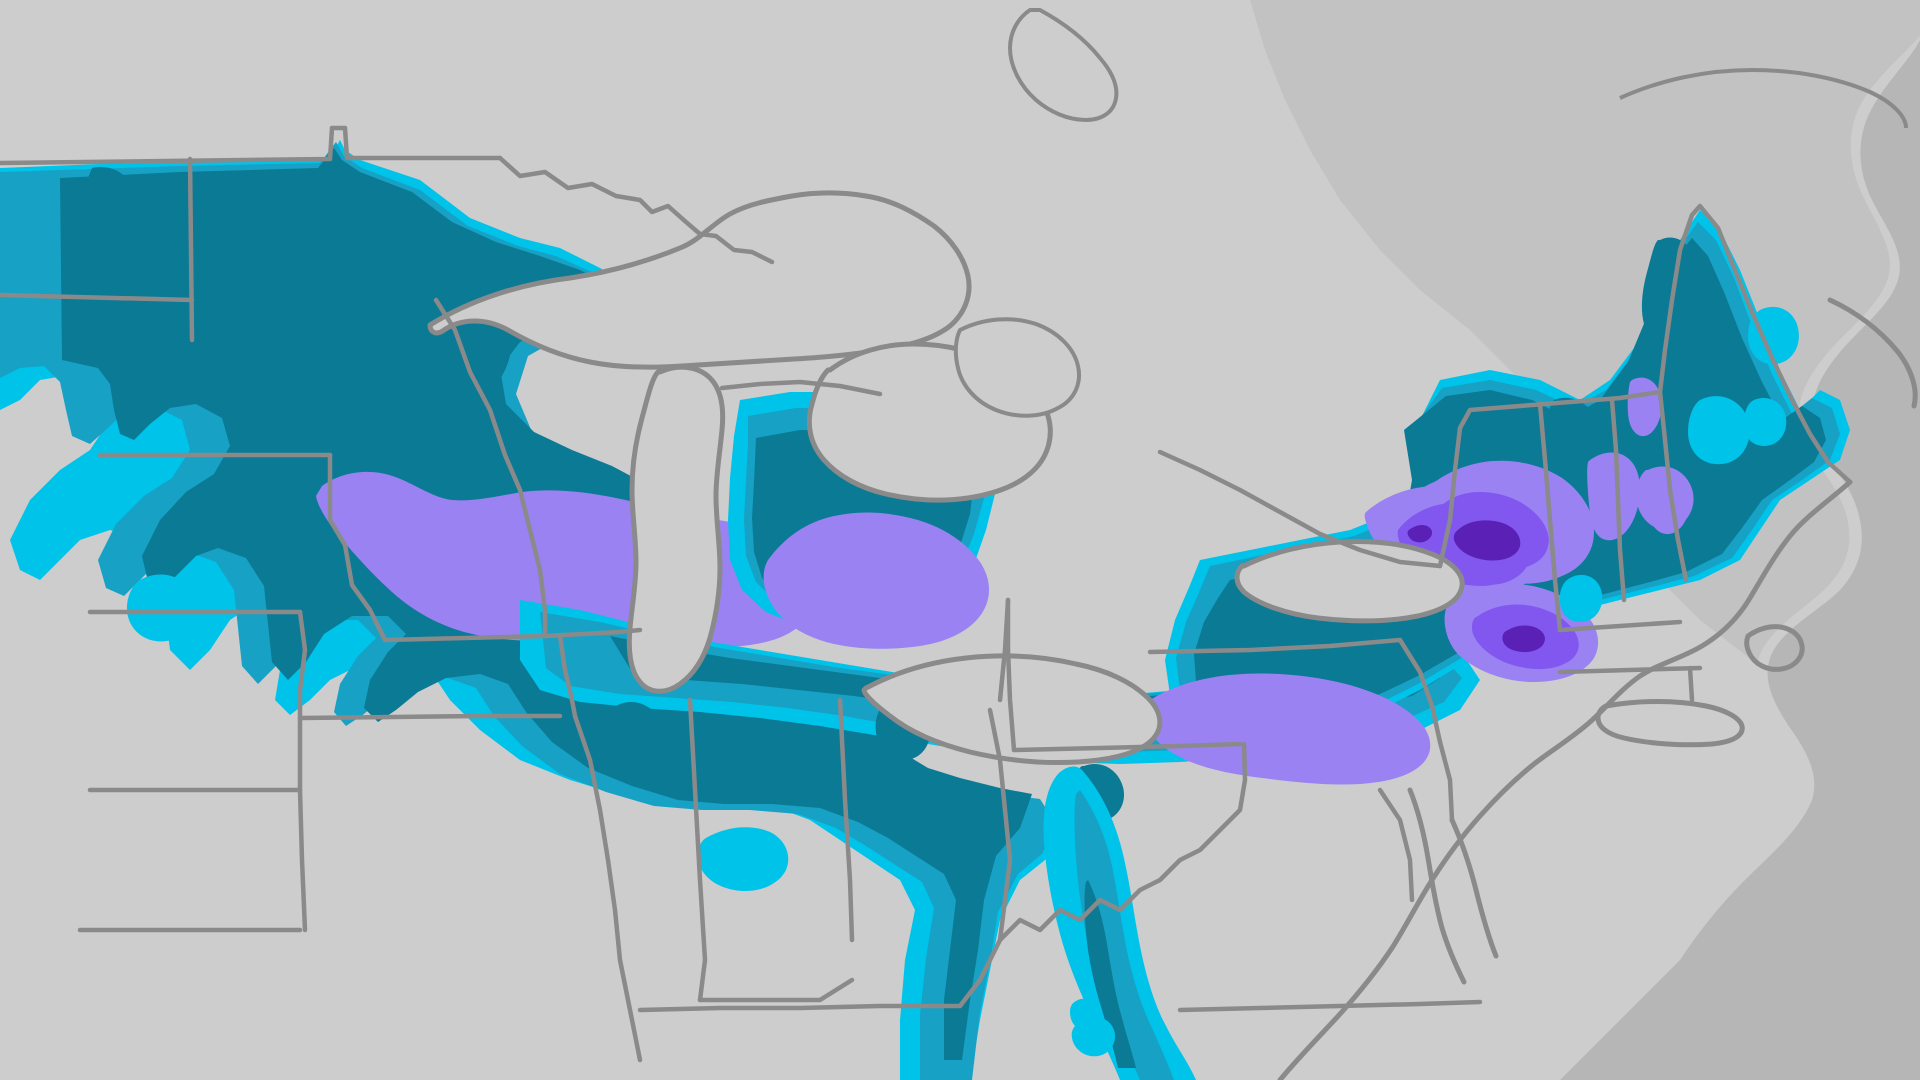 The image size is (1920, 1080). Describe the element at coordinates (567, 676) in the screenshot. I see `border-ia-il` at that location.